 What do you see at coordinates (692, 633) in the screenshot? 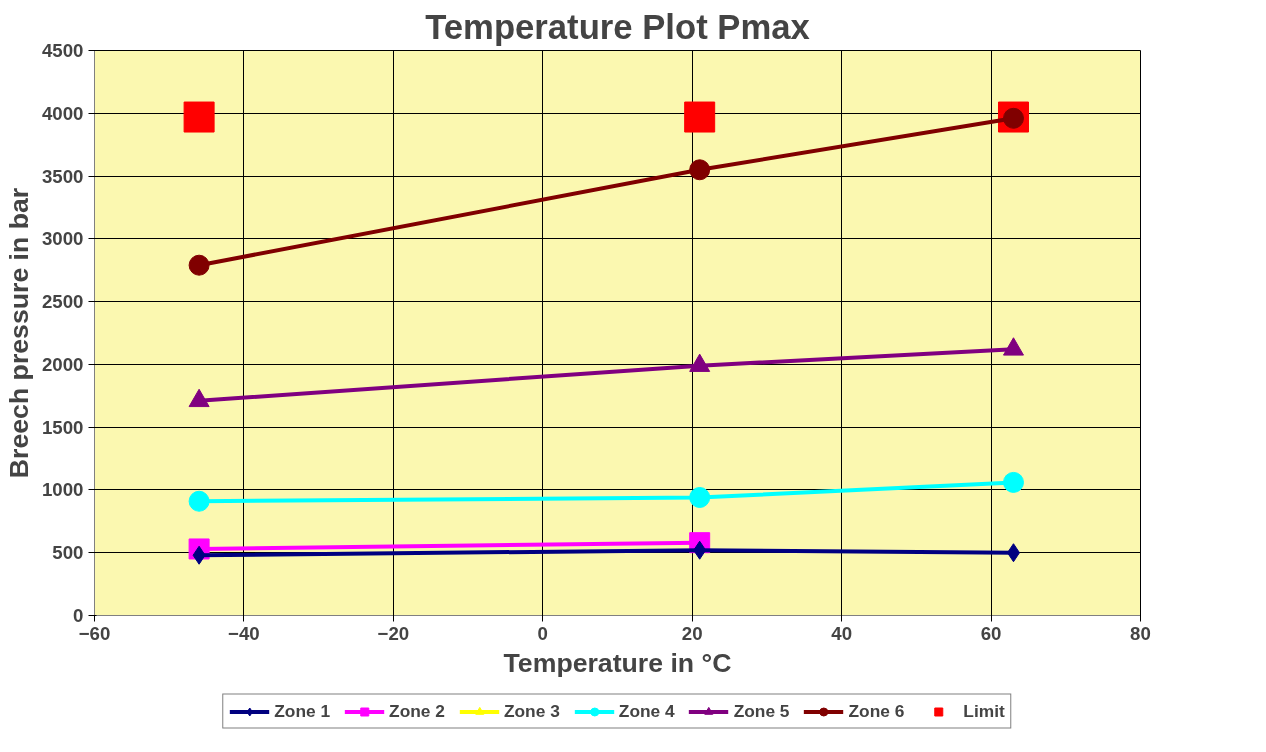
I see `x-tick-label: 20` at bounding box center [692, 633].